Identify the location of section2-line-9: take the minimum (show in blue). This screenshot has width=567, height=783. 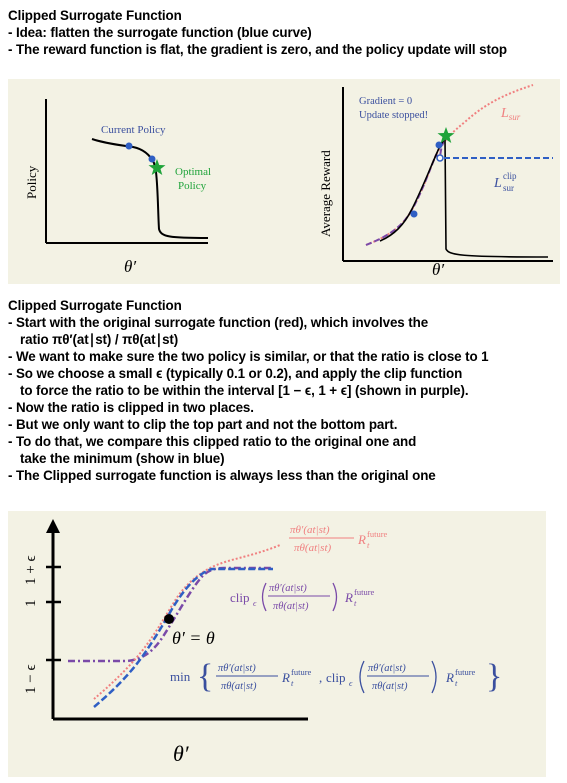
(122, 458).